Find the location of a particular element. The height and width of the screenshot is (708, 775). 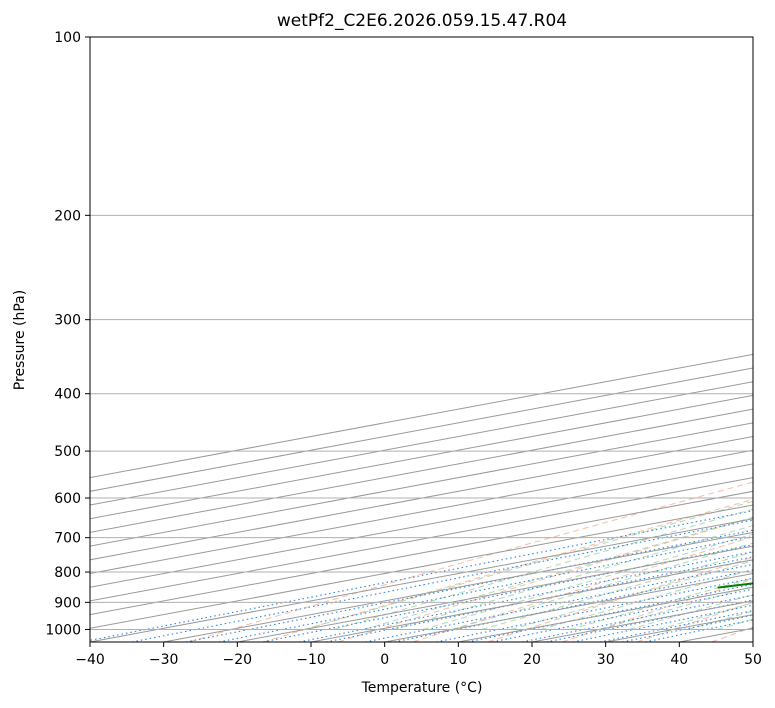

x-tick-label: 40 is located at coordinates (679, 660).